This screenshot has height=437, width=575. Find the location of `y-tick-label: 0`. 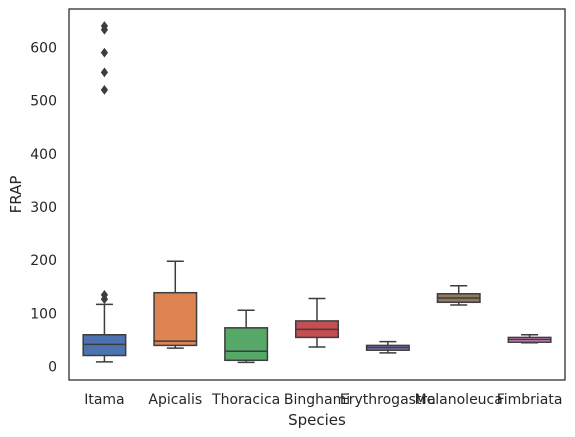

y-tick-label: 0 is located at coordinates (52, 368).